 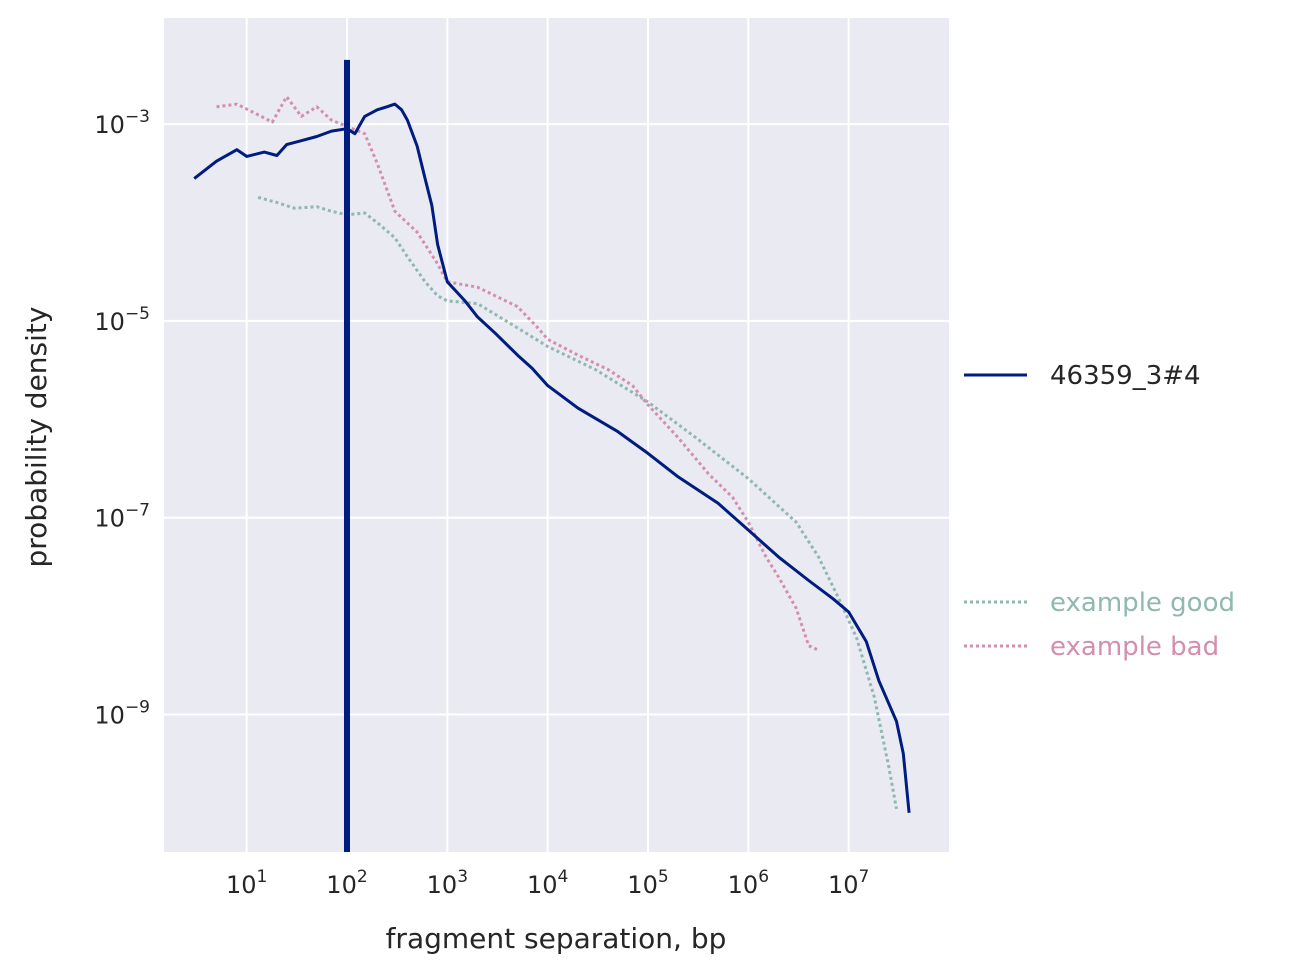 I want to click on x-tick-label: 10¹, so click(x=246, y=883).